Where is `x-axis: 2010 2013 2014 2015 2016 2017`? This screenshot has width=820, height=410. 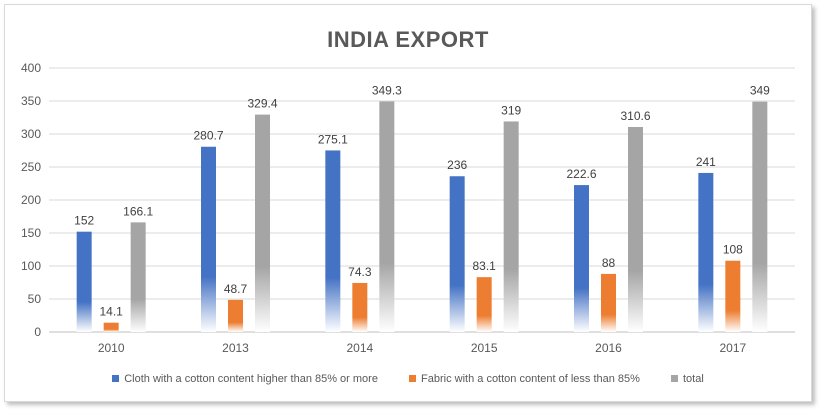 x-axis: 2010 2013 2014 2015 2016 2017 is located at coordinates (422, 348).